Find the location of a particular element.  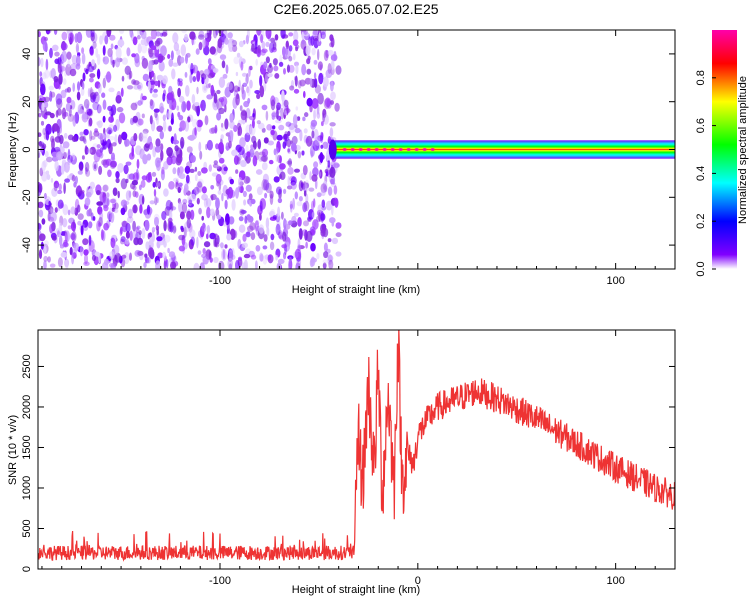

y-tick-label: -40 is located at coordinates (27, 245).